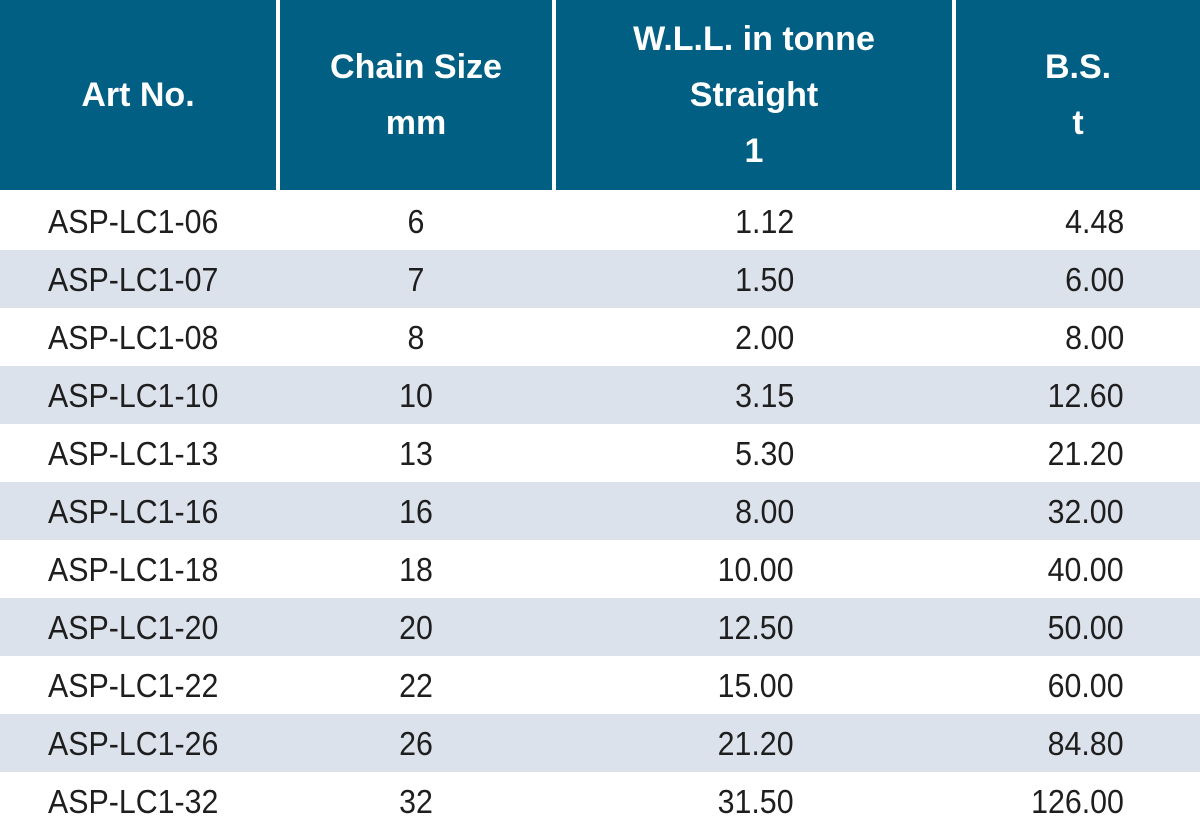 The height and width of the screenshot is (832, 1200). I want to click on header-bs-line-2: t, so click(1078, 123).